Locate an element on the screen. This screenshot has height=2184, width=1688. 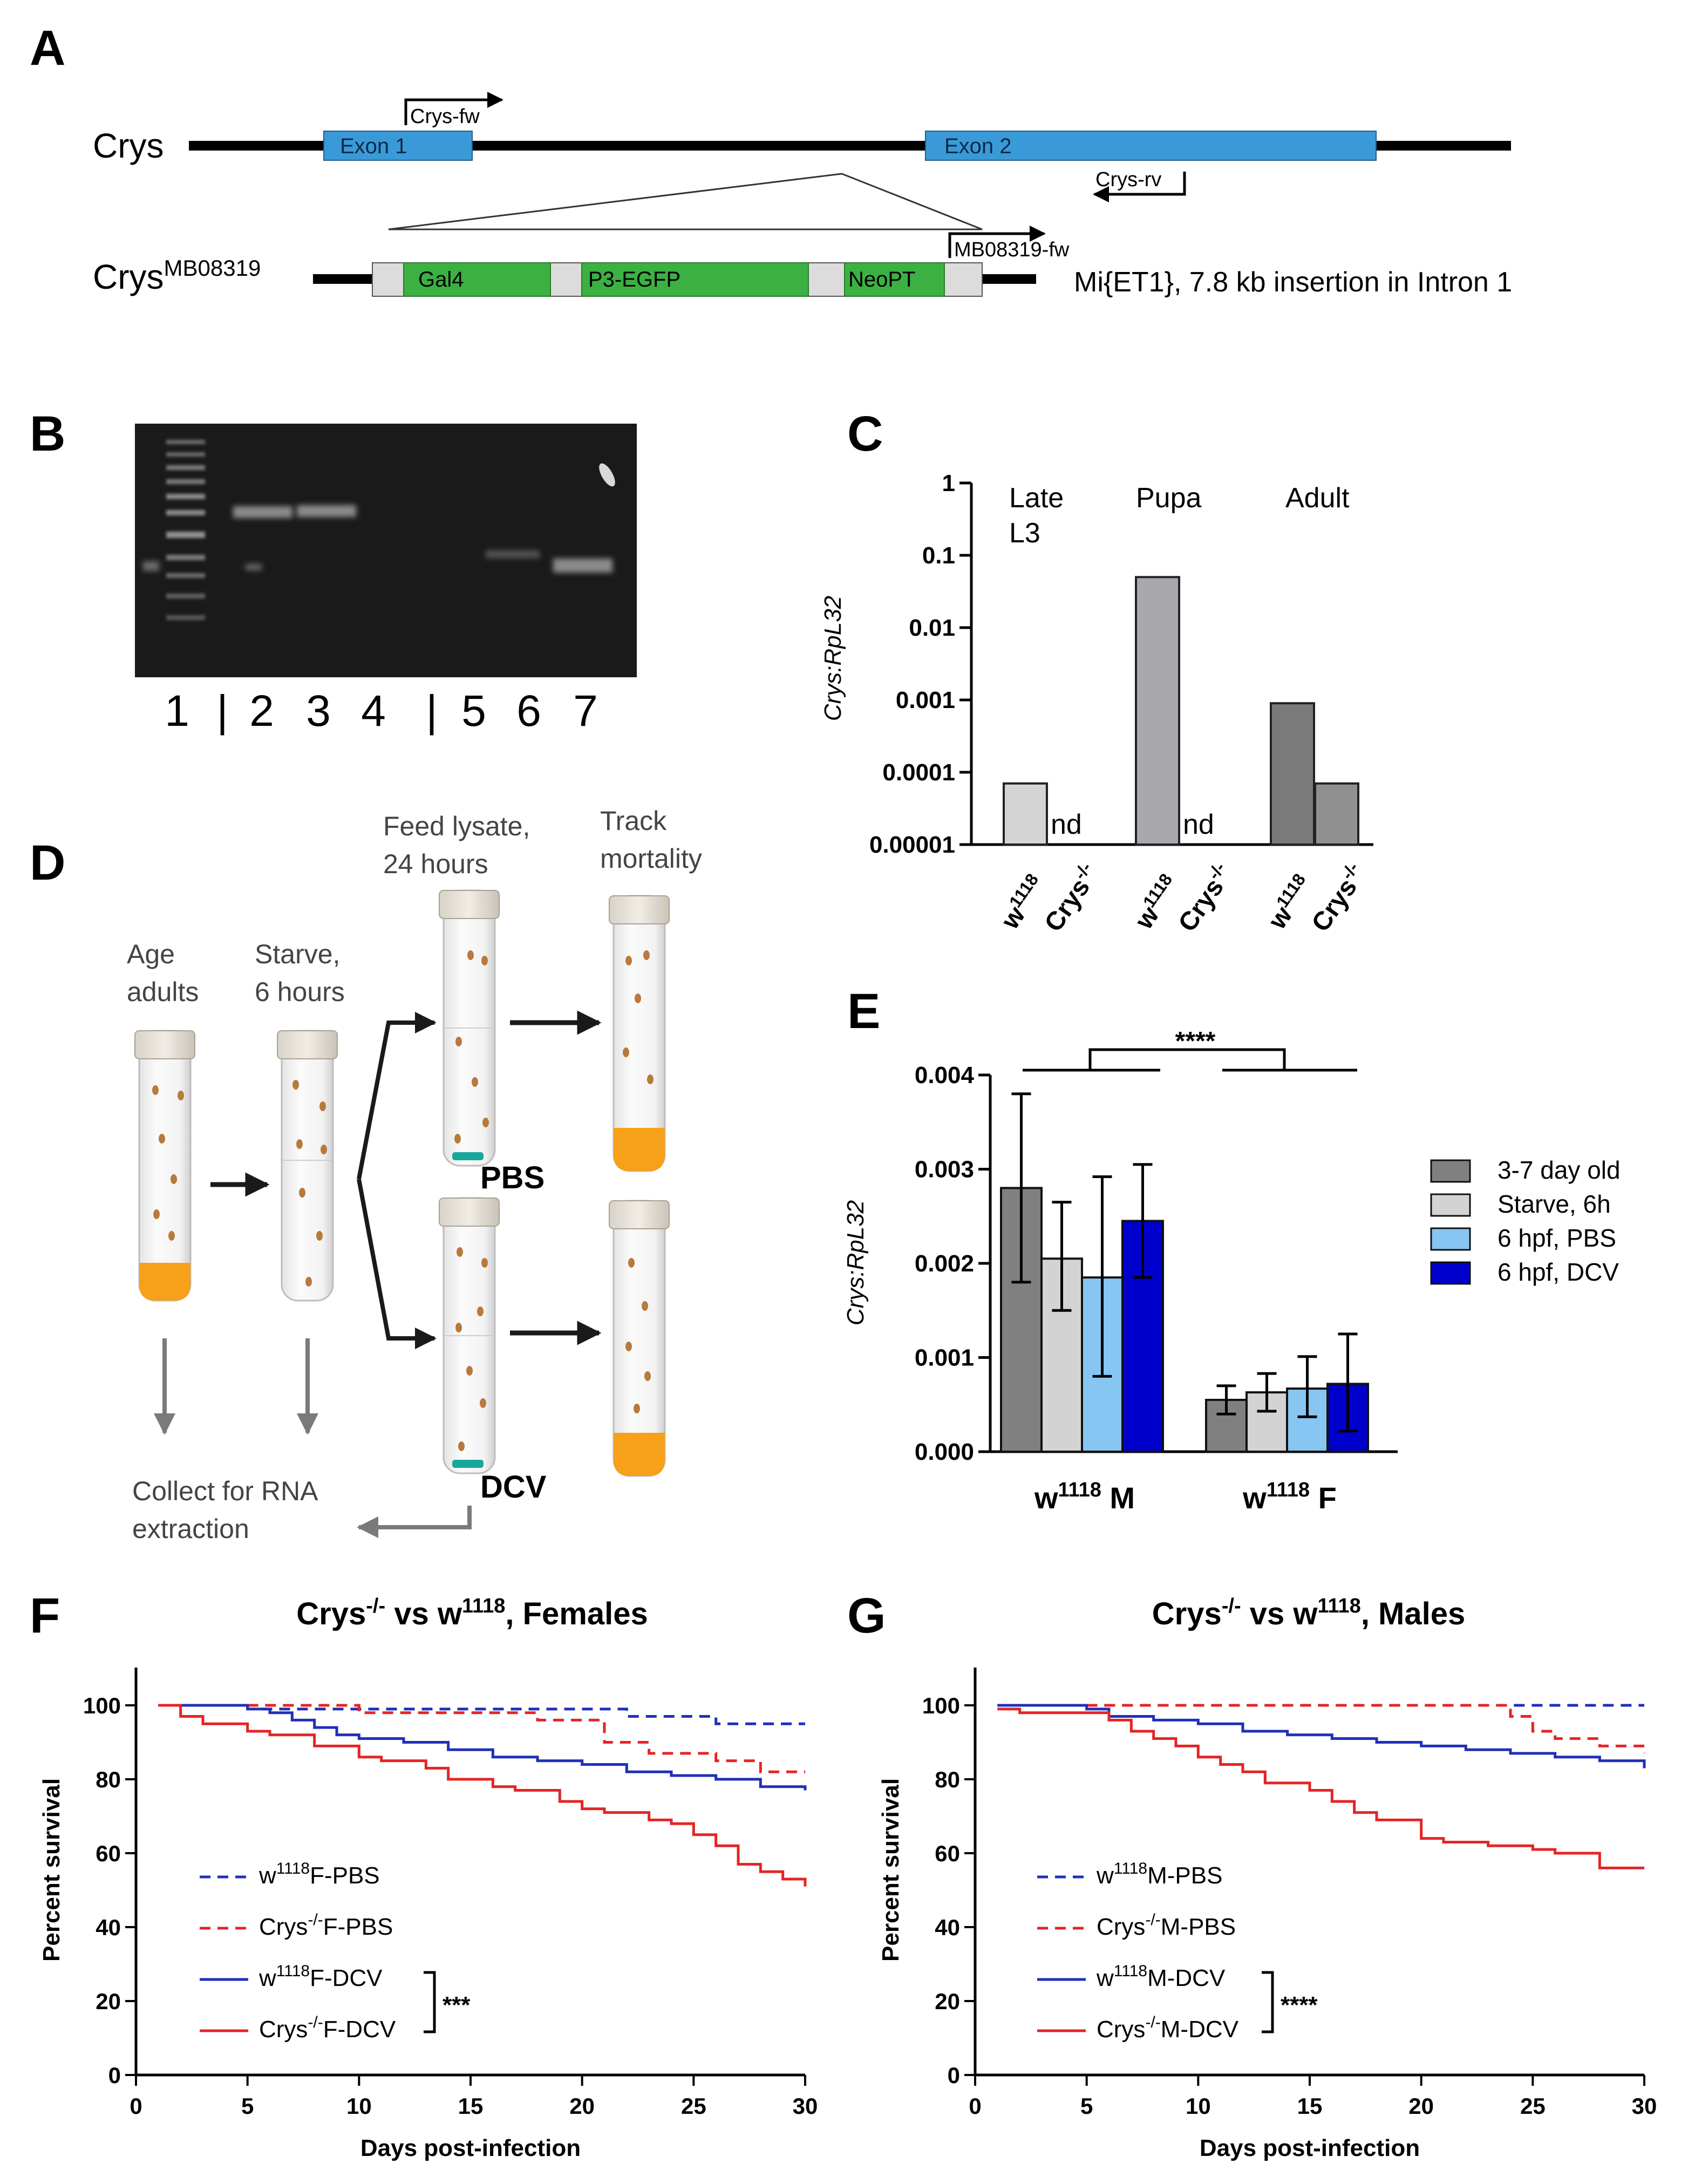
collect-line1: Collect for RNA is located at coordinates (225, 1491).